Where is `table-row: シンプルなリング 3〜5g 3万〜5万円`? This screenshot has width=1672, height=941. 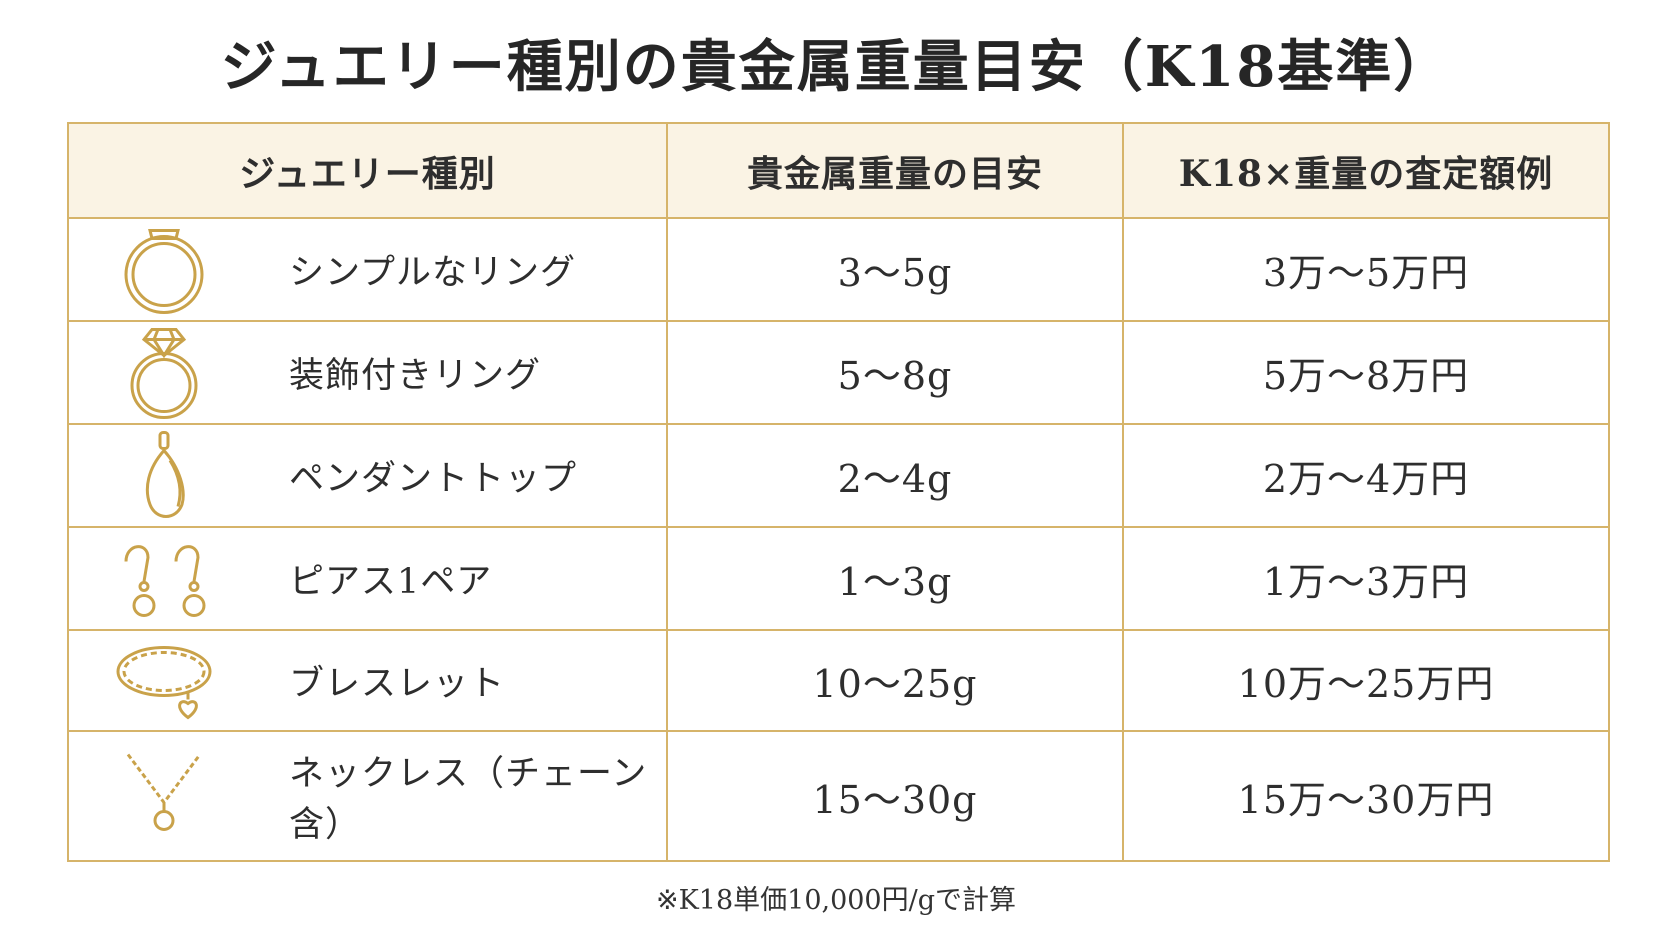 table-row: シンプルなリング 3〜5g 3万〜5万円 is located at coordinates (838, 270).